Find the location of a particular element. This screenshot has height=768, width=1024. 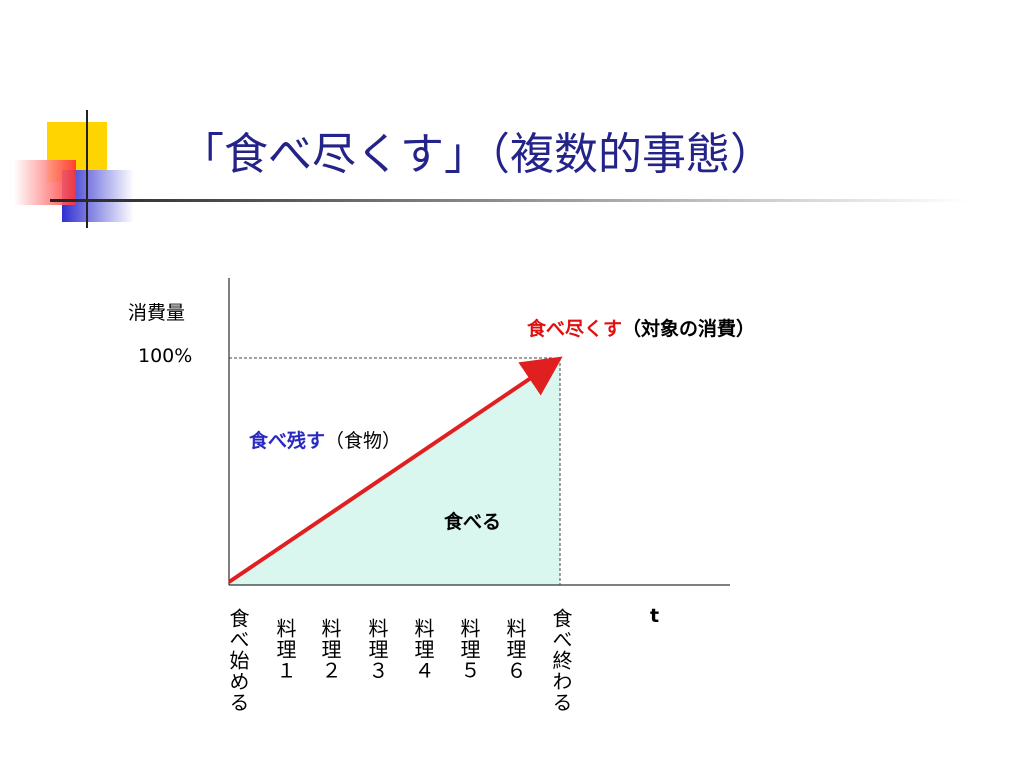

x-tick-label: 料理５ is located at coordinates (469, 649).